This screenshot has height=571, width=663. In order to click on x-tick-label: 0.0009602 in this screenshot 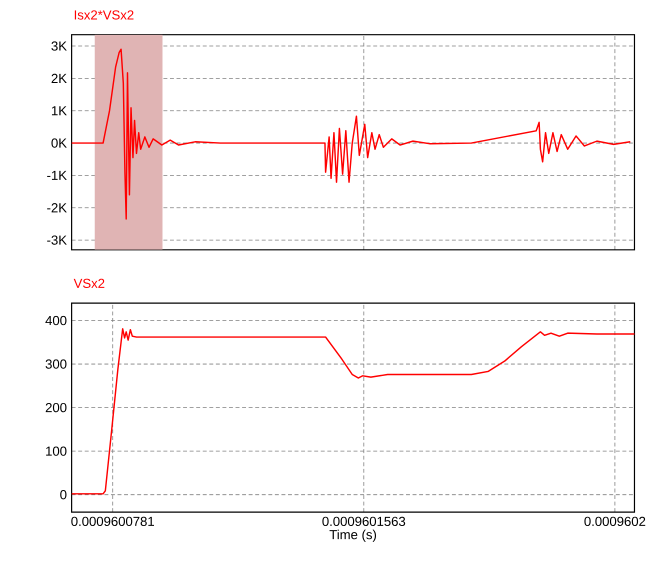, I will do `click(615, 521)`.